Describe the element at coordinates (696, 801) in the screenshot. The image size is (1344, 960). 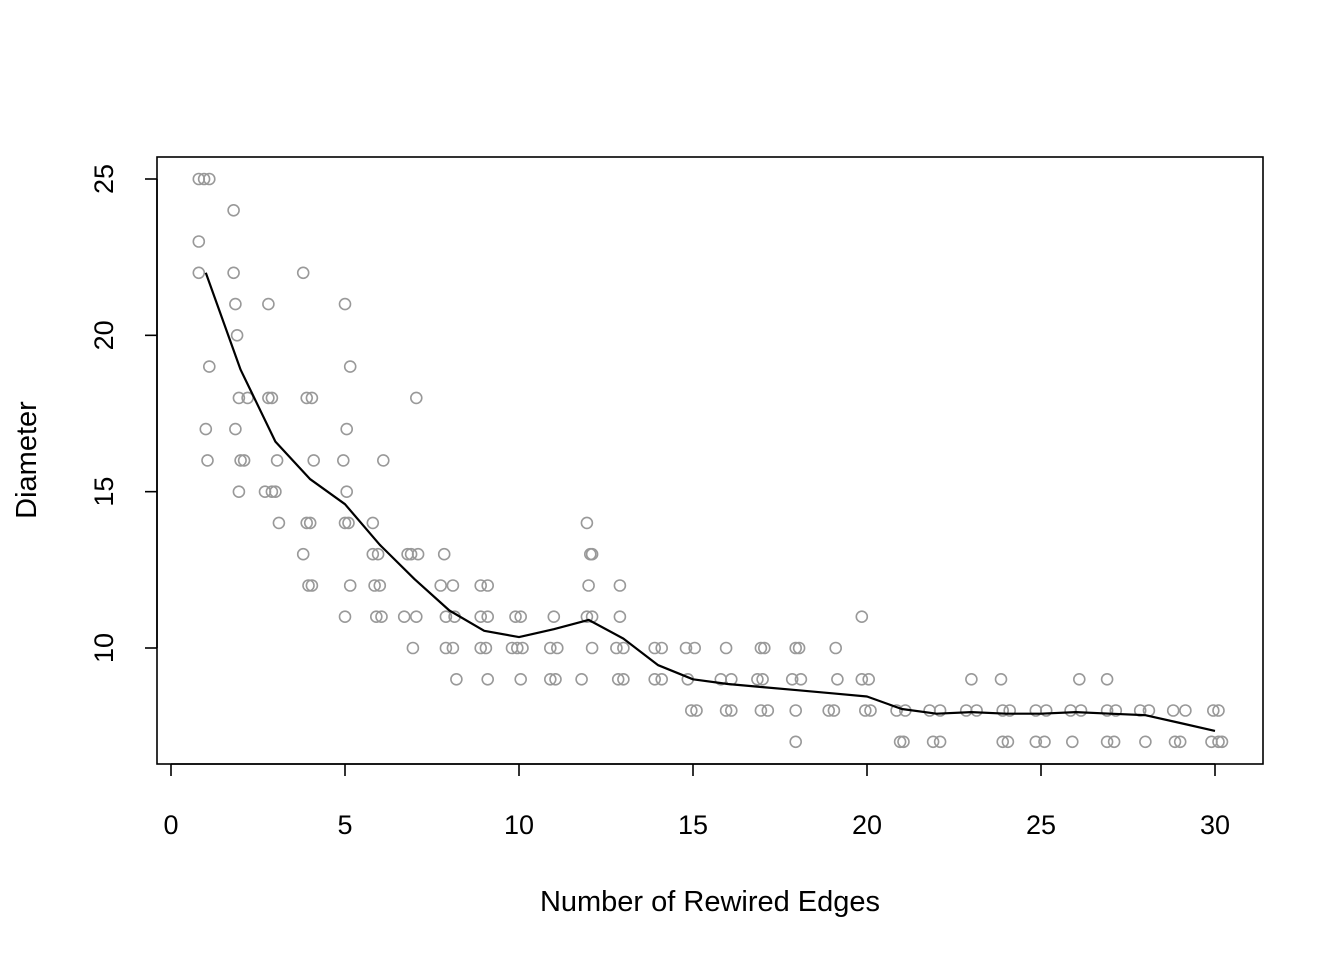
I see `x-axis: 0 5 10 15 20 25 30` at that location.